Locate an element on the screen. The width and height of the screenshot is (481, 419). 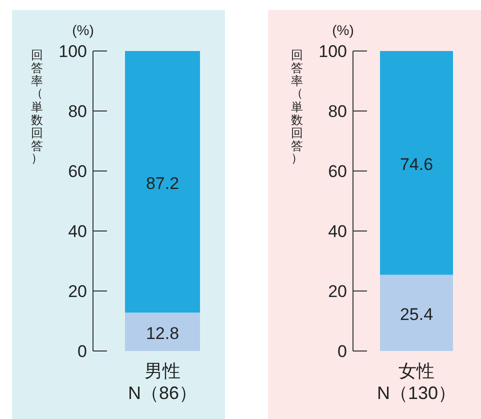
x-tick-label: 男性 N（86） is located at coordinates (163, 382).